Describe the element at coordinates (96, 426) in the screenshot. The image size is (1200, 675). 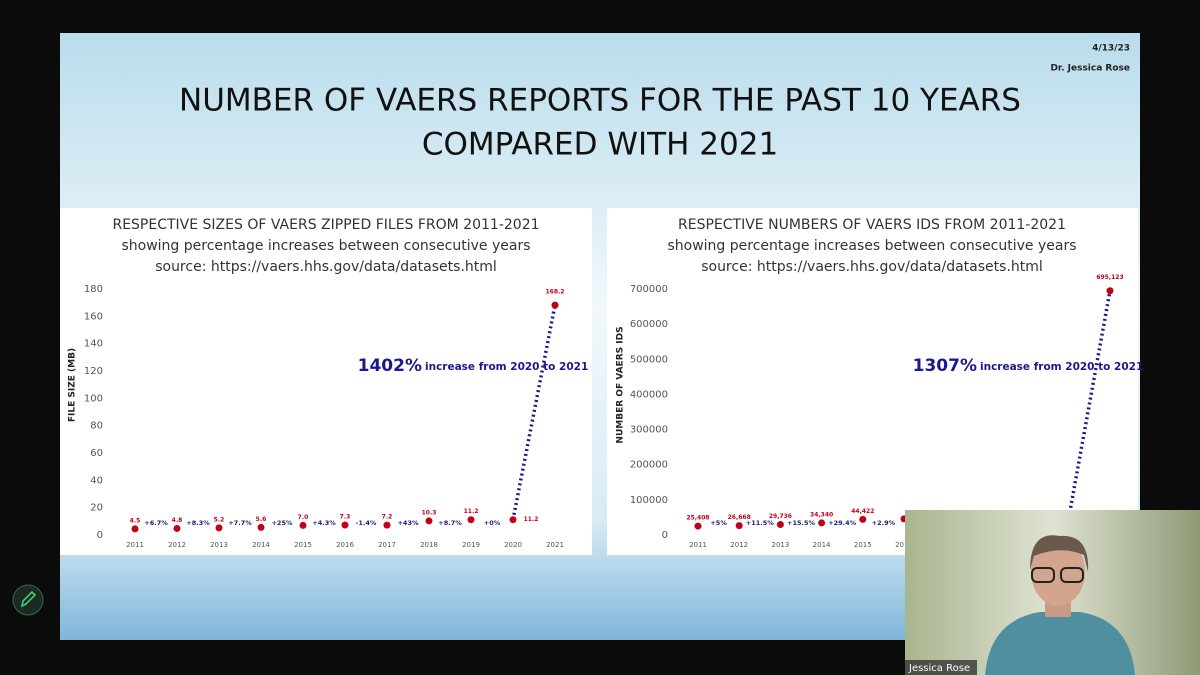
I see `y-tick-label: 80` at that location.